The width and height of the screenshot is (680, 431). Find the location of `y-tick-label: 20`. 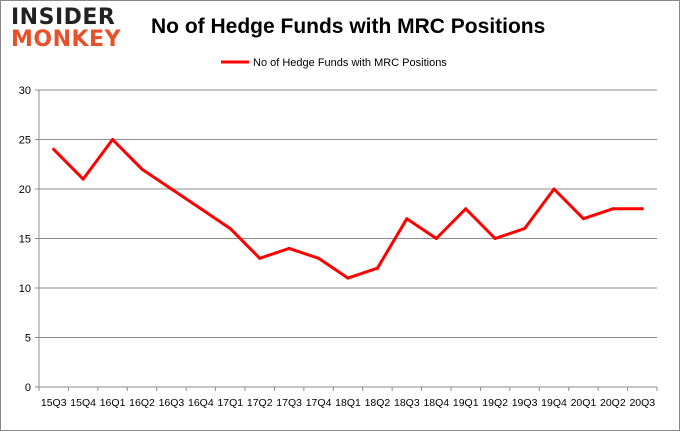

y-tick-label: 20 is located at coordinates (25, 190).